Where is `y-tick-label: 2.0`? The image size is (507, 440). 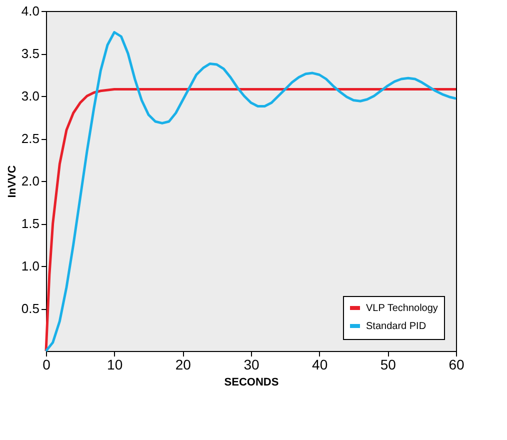 y-tick-label: 2.0 is located at coordinates (30, 181).